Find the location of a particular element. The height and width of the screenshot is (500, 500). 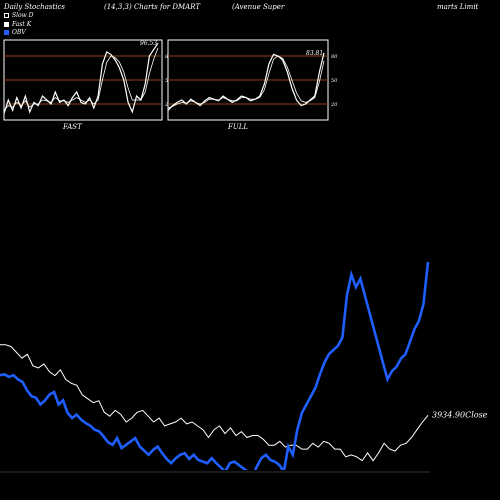

legend-item-slow-d: Slow D is located at coordinates (19, 15).